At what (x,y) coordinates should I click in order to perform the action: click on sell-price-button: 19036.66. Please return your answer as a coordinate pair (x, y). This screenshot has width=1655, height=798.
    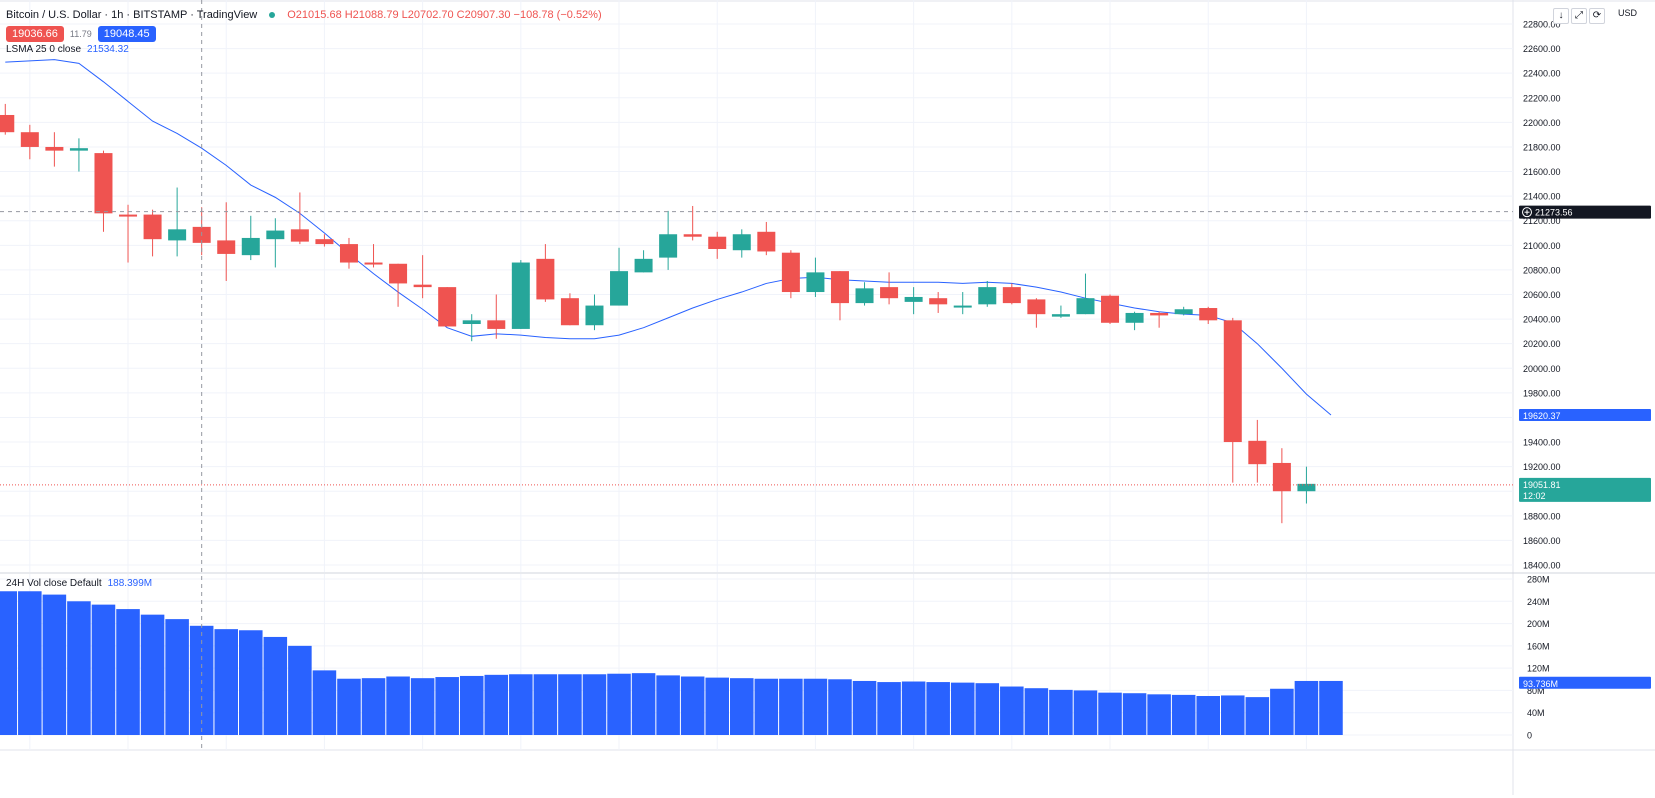
    Looking at the image, I should click on (35, 34).